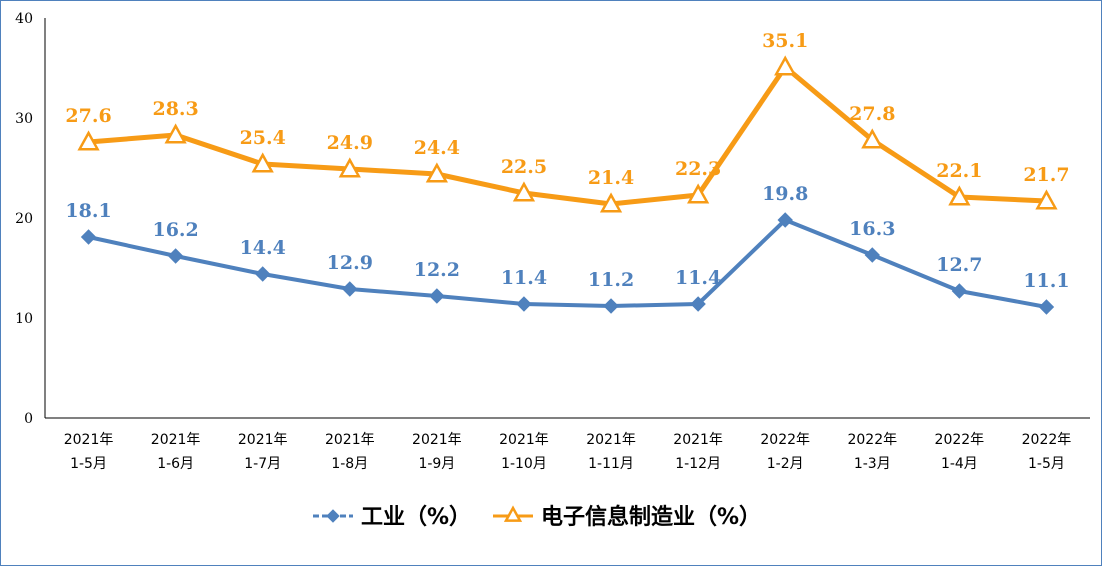 The height and width of the screenshot is (566, 1102). I want to click on data-label: 11.2, so click(611, 280).